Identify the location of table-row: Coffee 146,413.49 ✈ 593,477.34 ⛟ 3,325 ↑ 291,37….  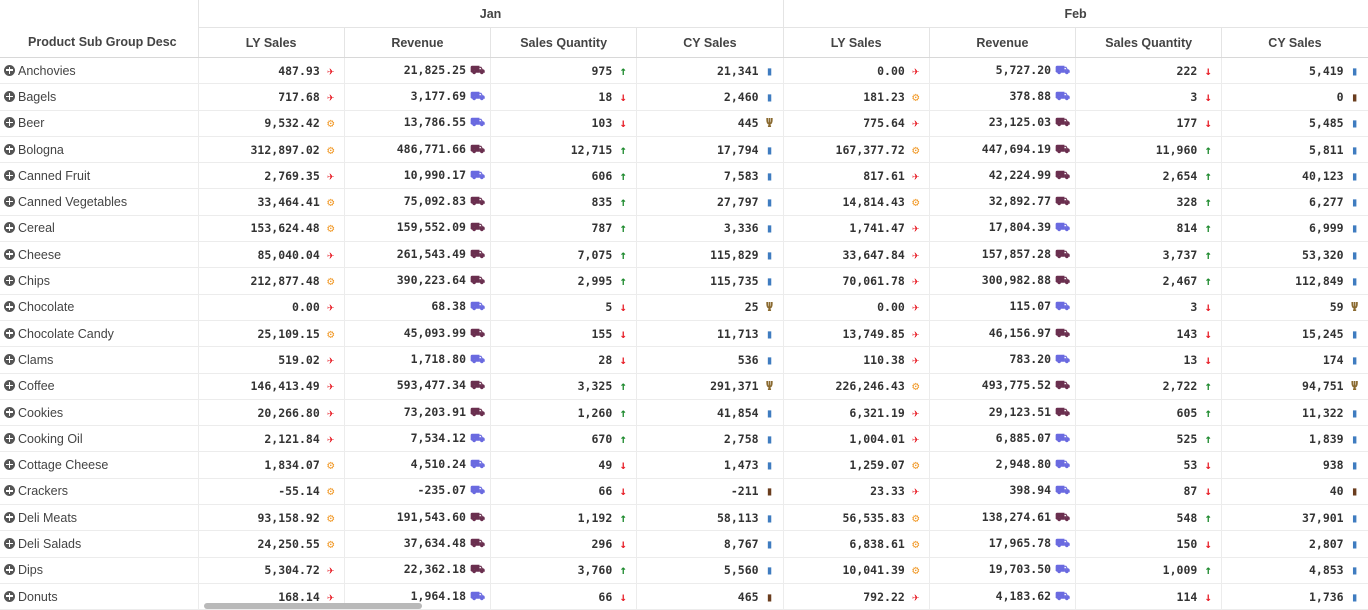
(684, 386).